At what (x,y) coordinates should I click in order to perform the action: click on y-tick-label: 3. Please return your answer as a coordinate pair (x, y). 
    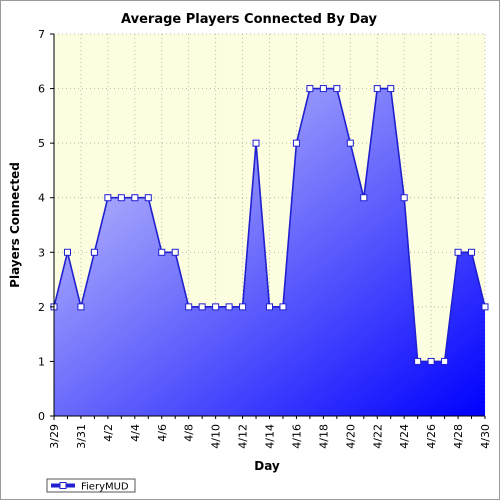
    Looking at the image, I should click on (41, 252).